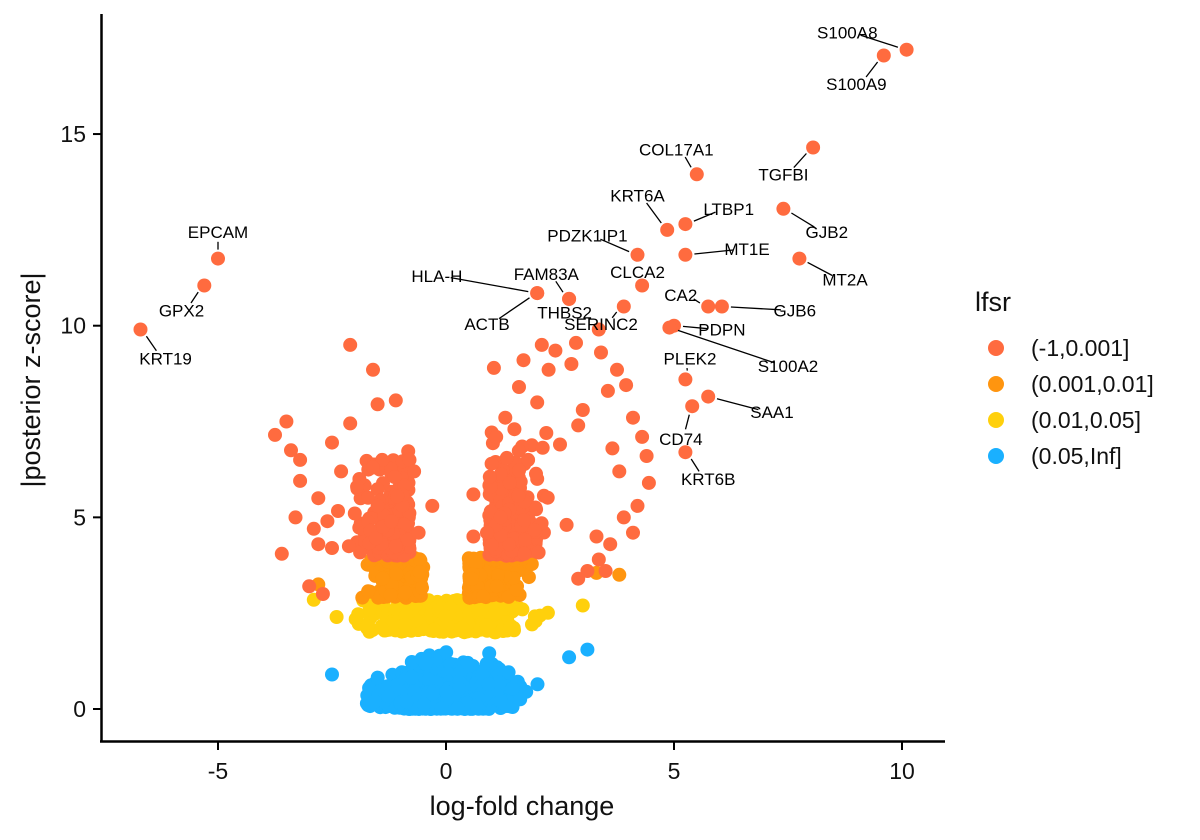 The height and width of the screenshot is (840, 1200). Describe the element at coordinates (728, 209) in the screenshot. I see `gene-label: LTBP1` at that location.